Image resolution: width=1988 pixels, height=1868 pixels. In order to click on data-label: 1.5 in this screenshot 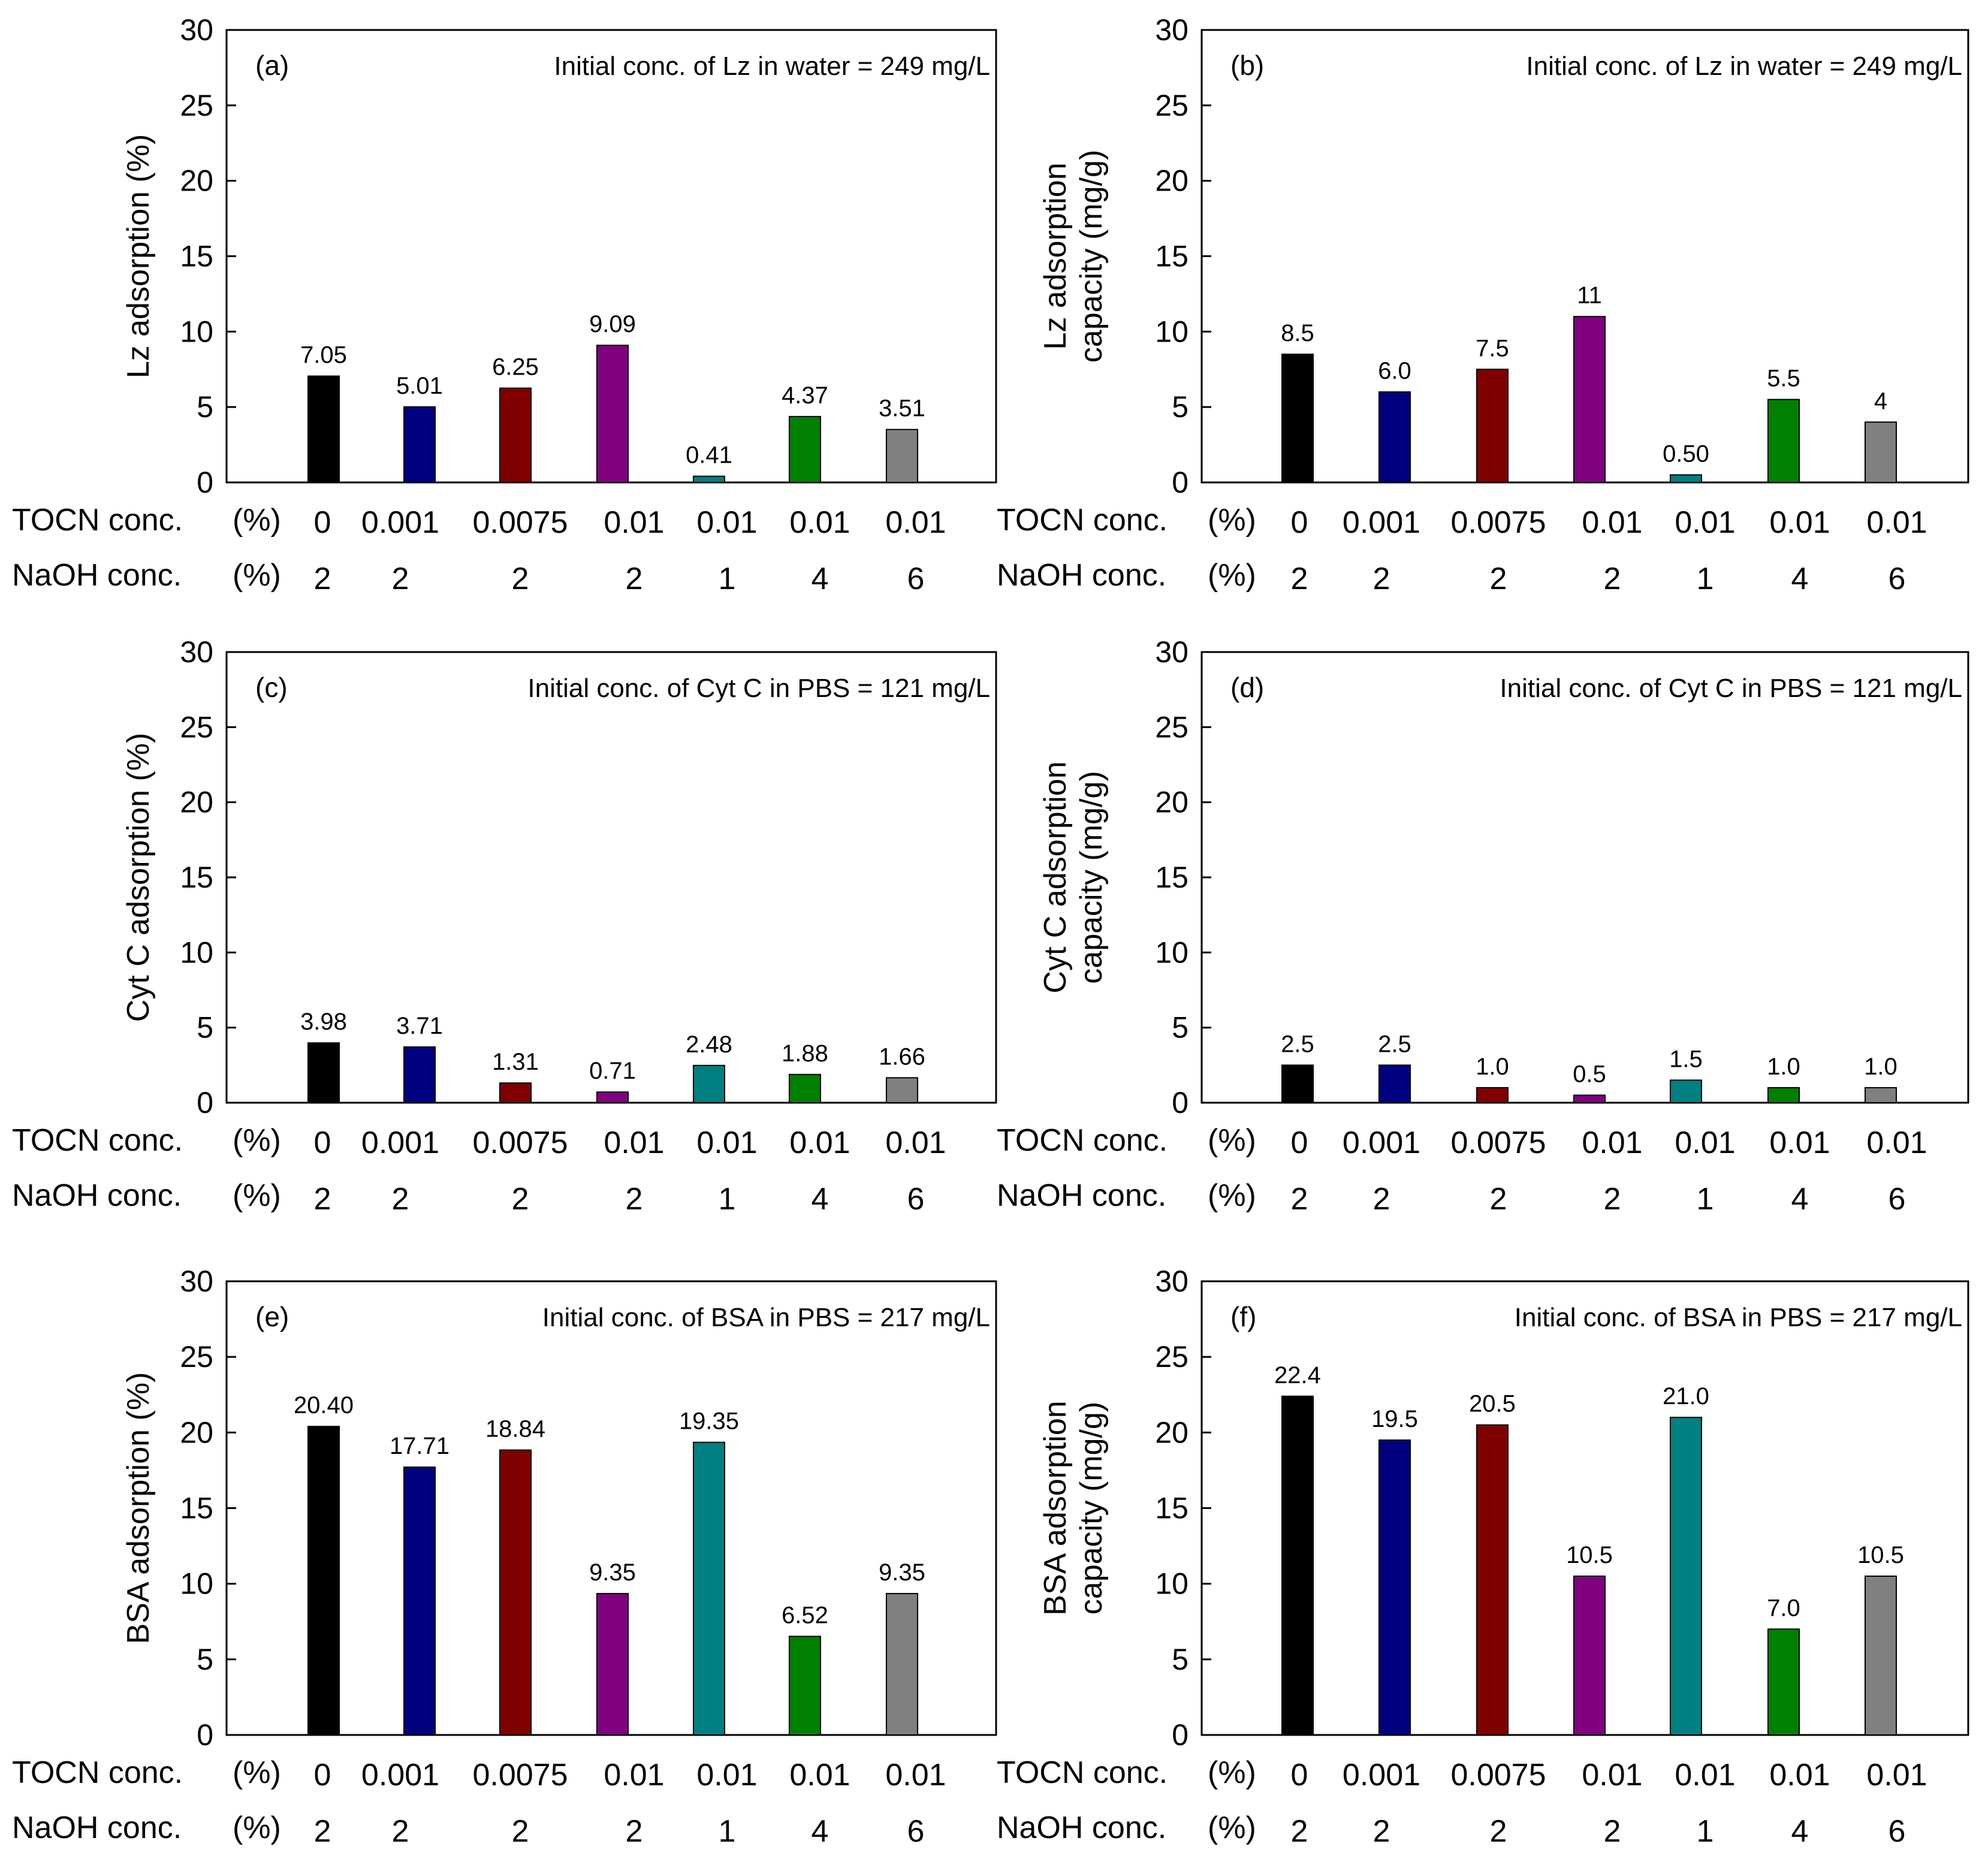, I will do `click(1686, 1059)`.